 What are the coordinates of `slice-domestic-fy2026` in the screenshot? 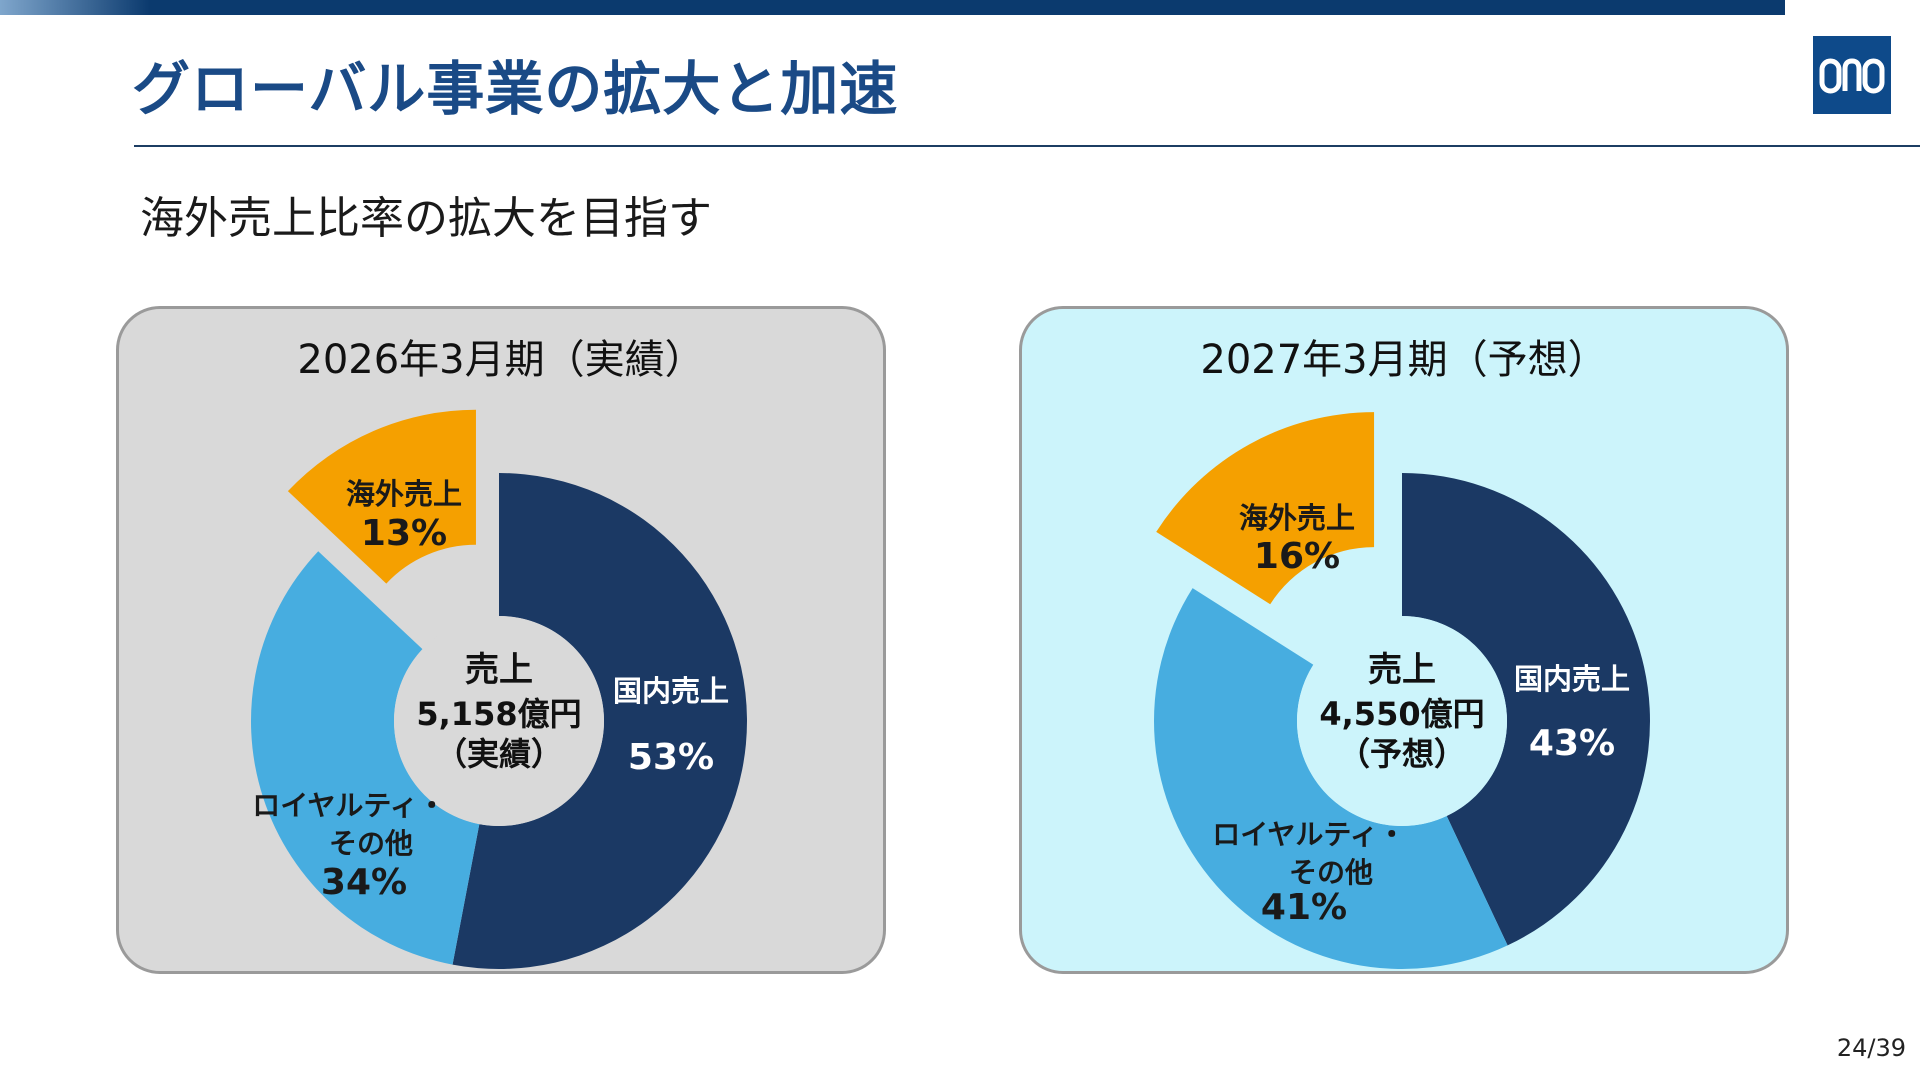 It's located at (599, 721).